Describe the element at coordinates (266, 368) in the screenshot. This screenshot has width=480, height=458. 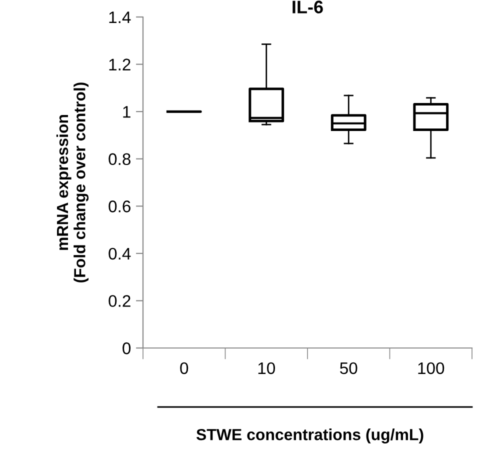
I see `x-tick-label: 10` at that location.